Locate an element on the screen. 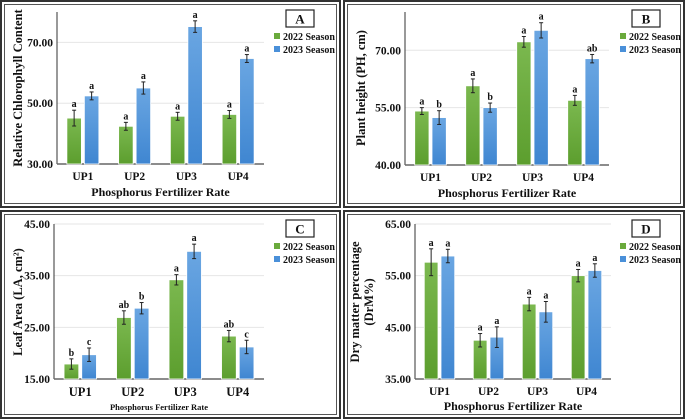 This screenshot has height=419, width=685. y-tick-label: 15.00 is located at coordinates (37, 380).